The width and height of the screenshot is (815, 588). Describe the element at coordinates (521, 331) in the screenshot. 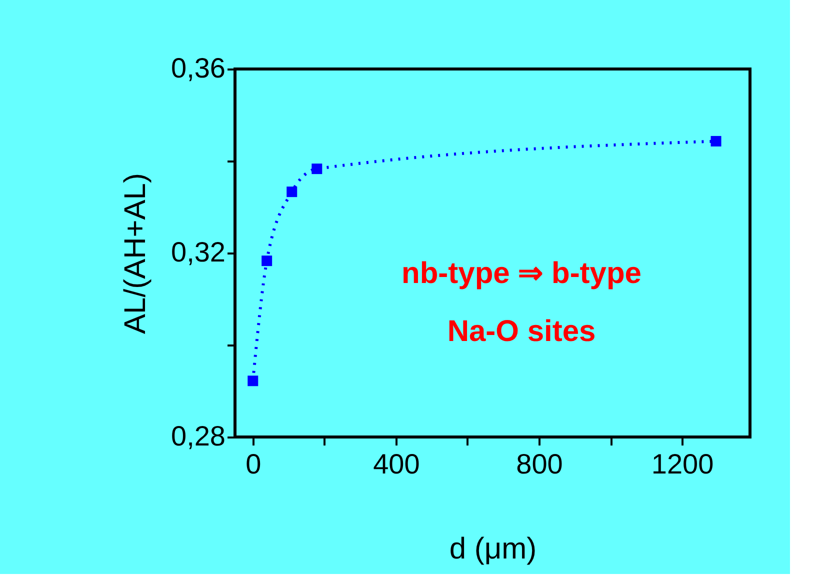

I see `annotation: Na-O sites` at that location.